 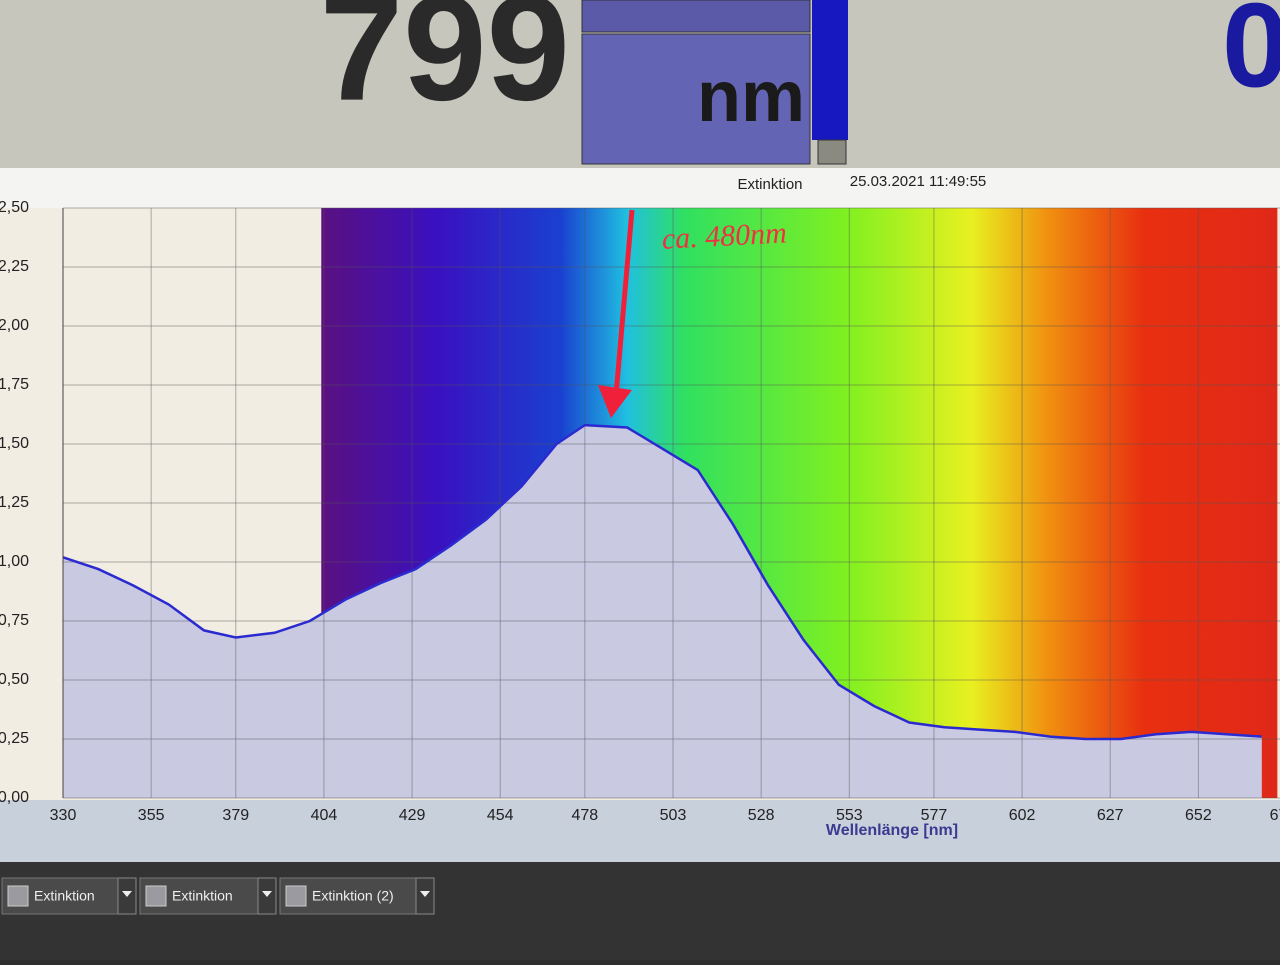 What do you see at coordinates (1110, 815) in the screenshot?
I see `x-tick-label: 627` at bounding box center [1110, 815].